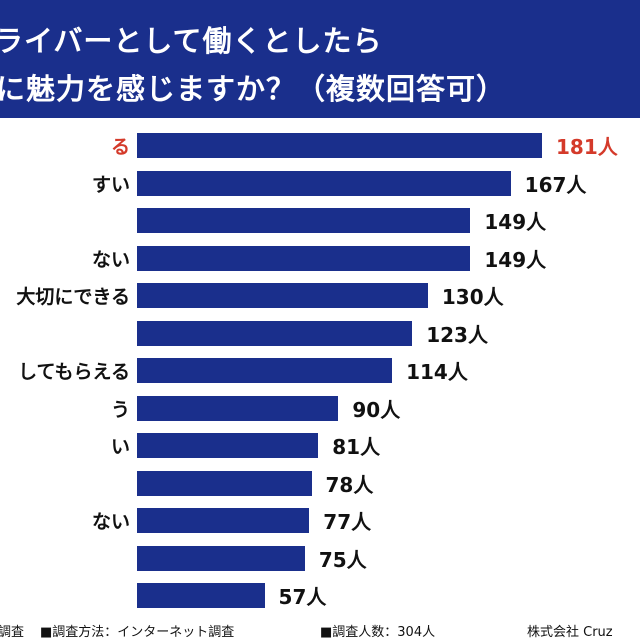 The height and width of the screenshot is (640, 640). What do you see at coordinates (120, 409) in the screenshot?
I see `category-label: う` at bounding box center [120, 409].